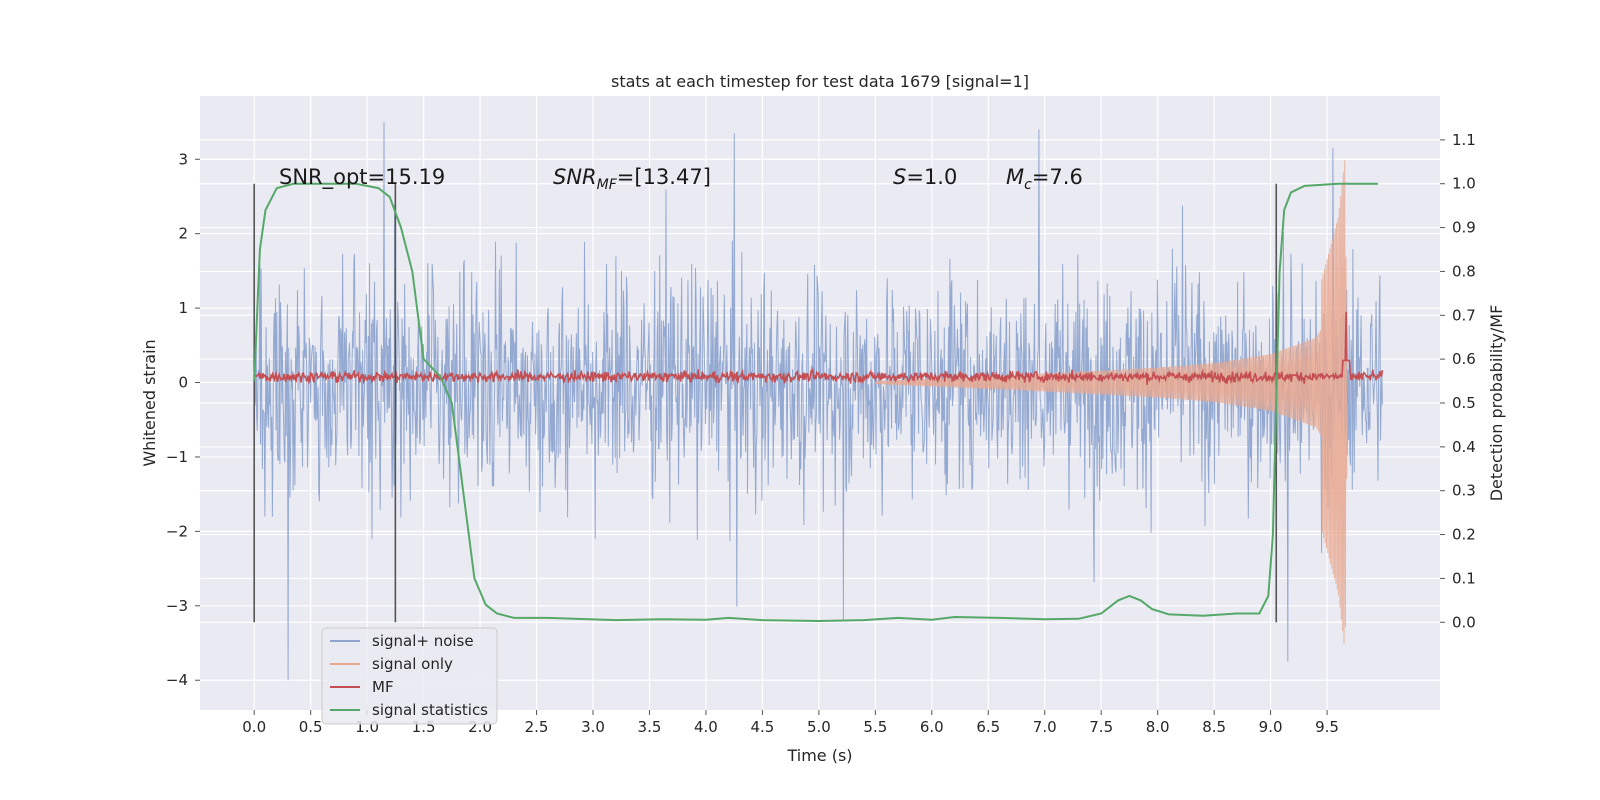  What do you see at coordinates (1045, 727) in the screenshot?
I see `x-tick-label: 7.0` at bounding box center [1045, 727].